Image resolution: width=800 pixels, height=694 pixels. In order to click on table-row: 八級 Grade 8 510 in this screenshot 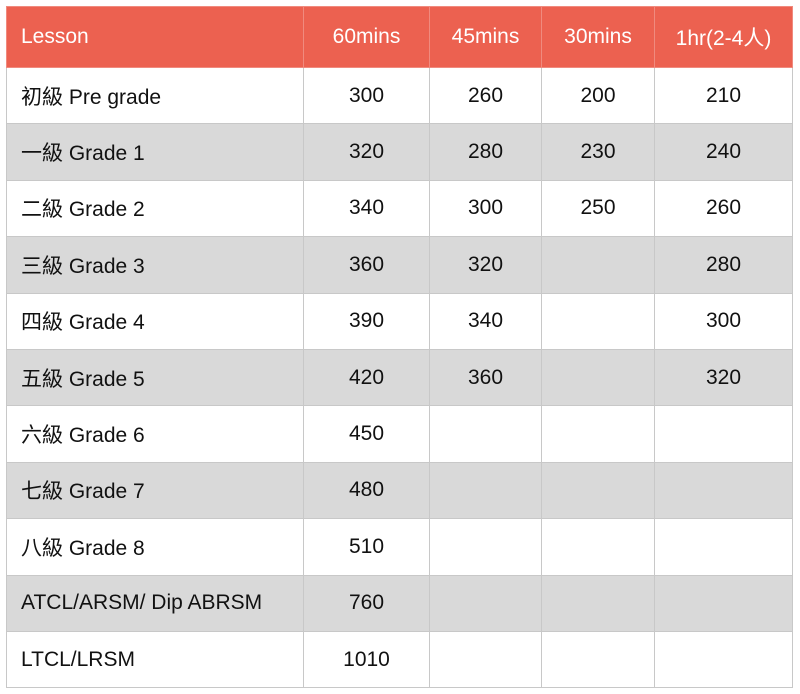, I will do `click(399, 547)`.